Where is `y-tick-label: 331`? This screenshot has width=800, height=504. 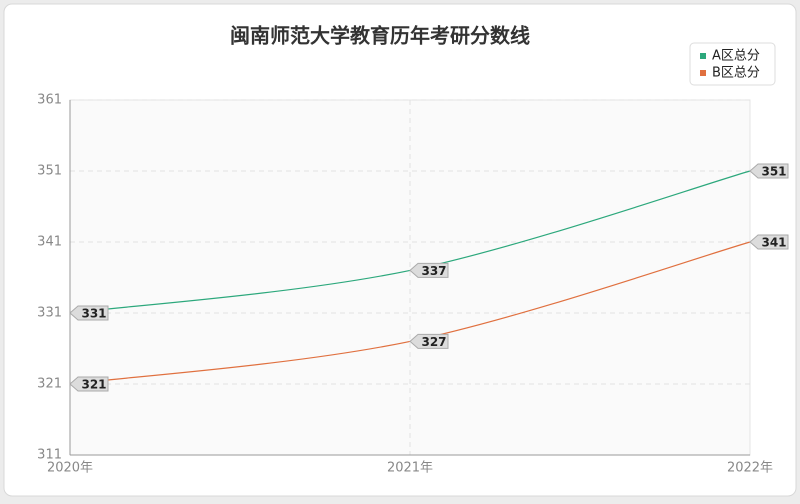 y-tick-label: 331 is located at coordinates (49, 313).